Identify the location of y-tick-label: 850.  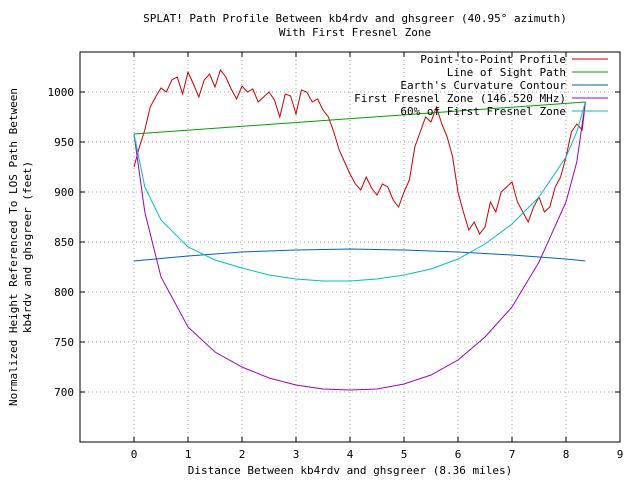
(64, 242).